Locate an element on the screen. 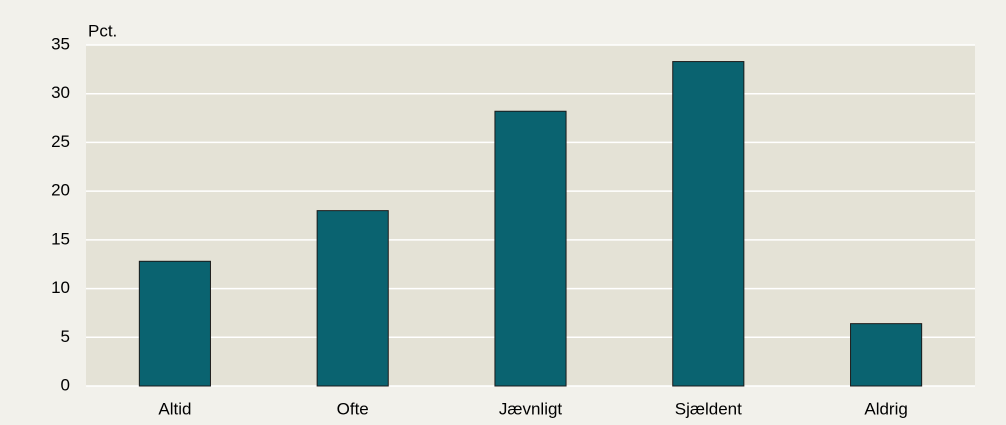  y-tick-label: 30 is located at coordinates (60, 92).